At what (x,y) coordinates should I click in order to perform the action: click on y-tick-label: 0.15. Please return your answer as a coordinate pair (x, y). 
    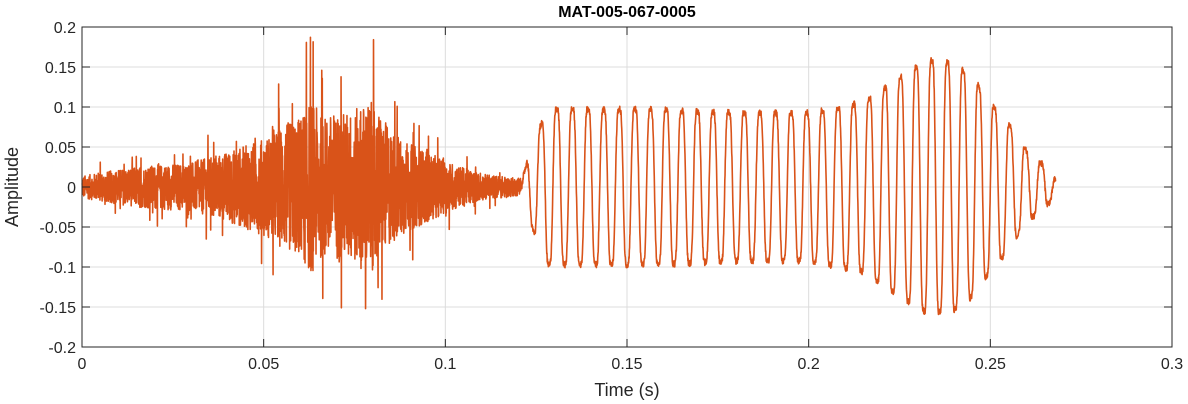
    Looking at the image, I should click on (60, 68).